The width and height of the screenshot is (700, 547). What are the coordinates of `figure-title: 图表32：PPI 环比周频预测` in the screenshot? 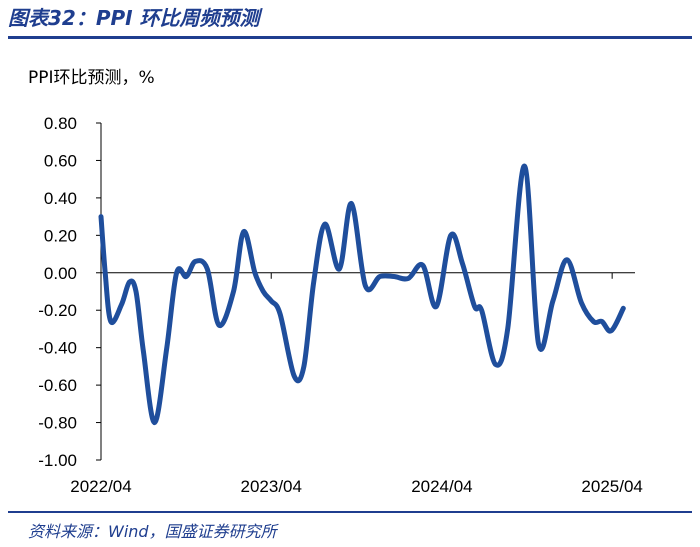 It's located at (134, 18).